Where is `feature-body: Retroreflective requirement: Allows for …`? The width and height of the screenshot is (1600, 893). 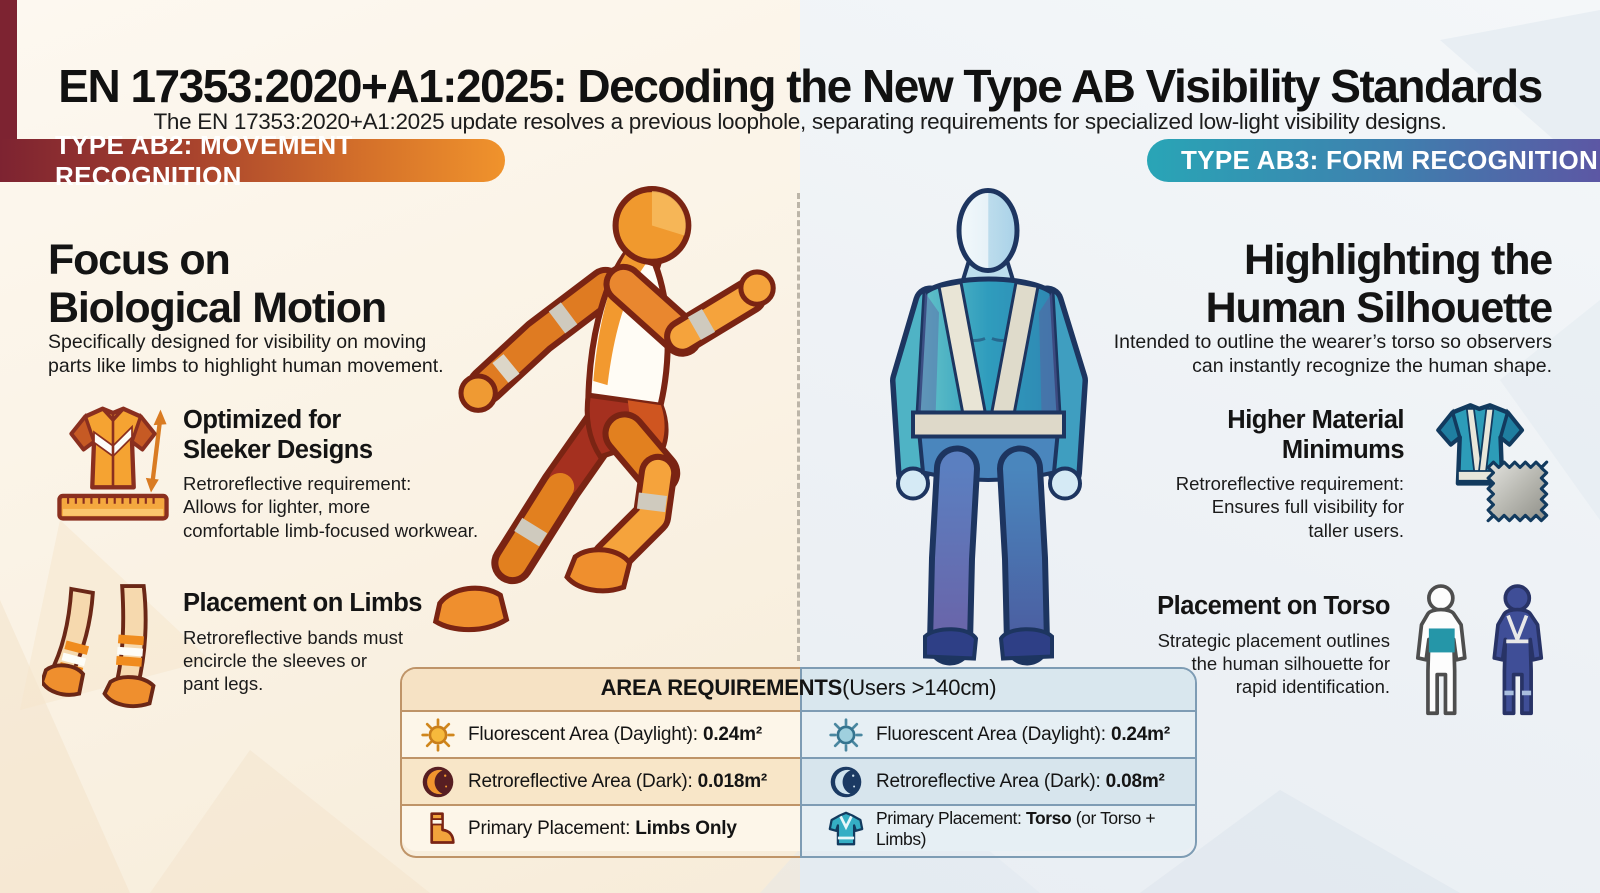 feature-body: Retroreflective requirement: Allows for … is located at coordinates (331, 507).